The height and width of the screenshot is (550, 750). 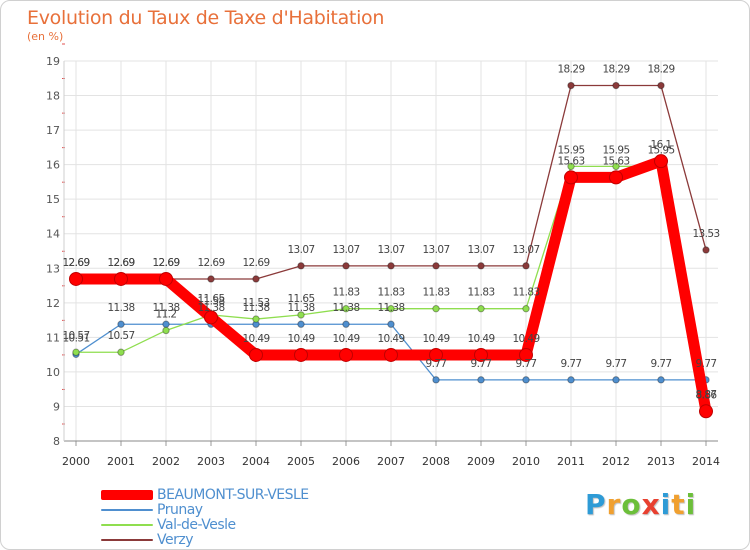 I want to click on y-tick-label: 14, so click(x=53, y=234).